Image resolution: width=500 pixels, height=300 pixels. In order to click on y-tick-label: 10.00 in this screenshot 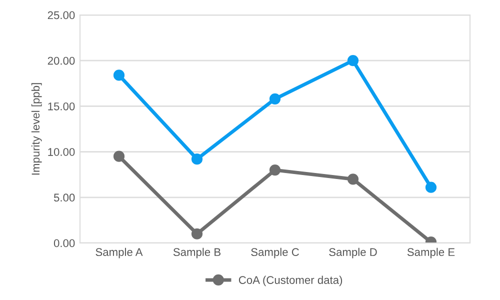, I will do `click(61, 152)`.